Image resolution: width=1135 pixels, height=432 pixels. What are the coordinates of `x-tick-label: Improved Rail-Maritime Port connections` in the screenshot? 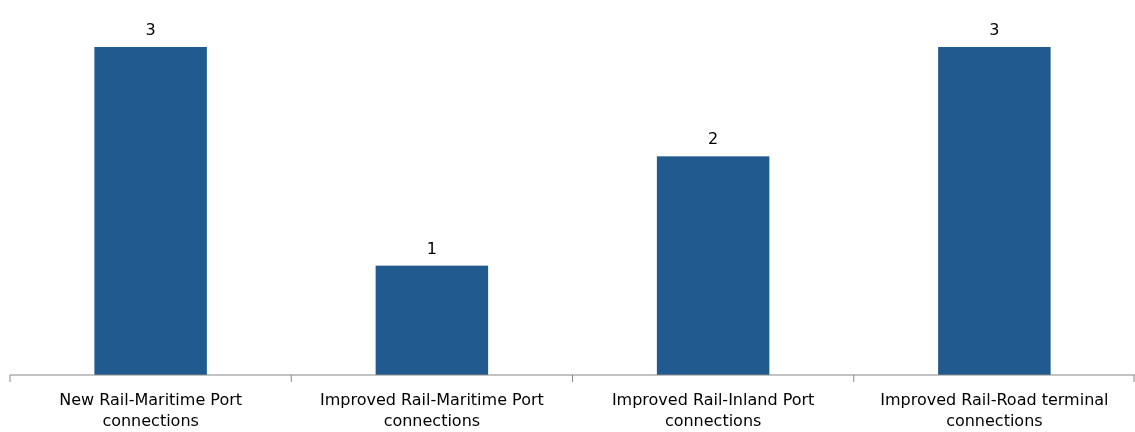 It's located at (431, 410).